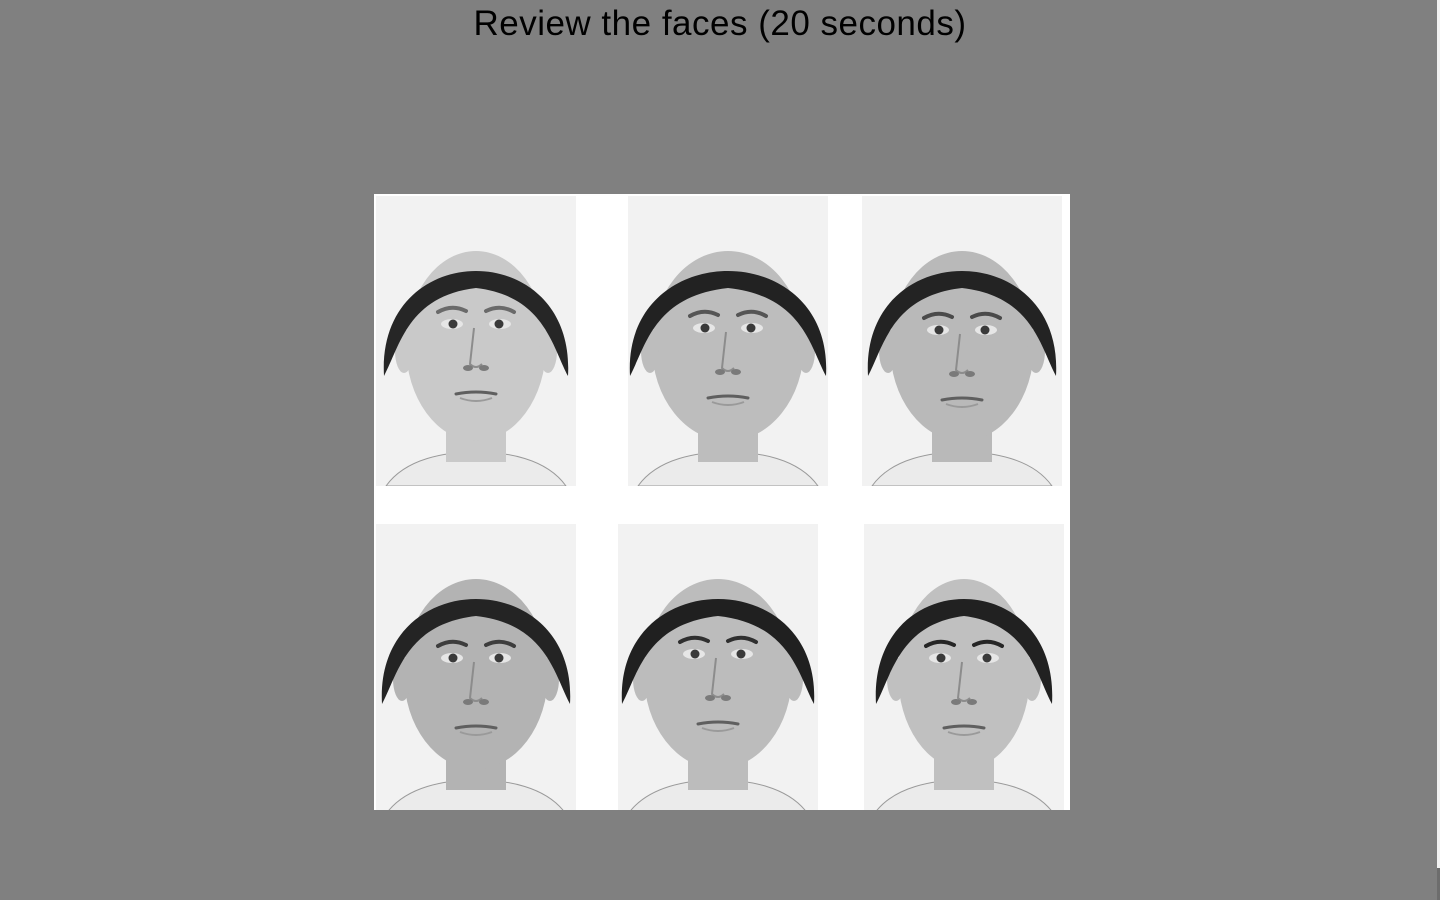  I want to click on screen-edge-bottom, so click(1438, 884).